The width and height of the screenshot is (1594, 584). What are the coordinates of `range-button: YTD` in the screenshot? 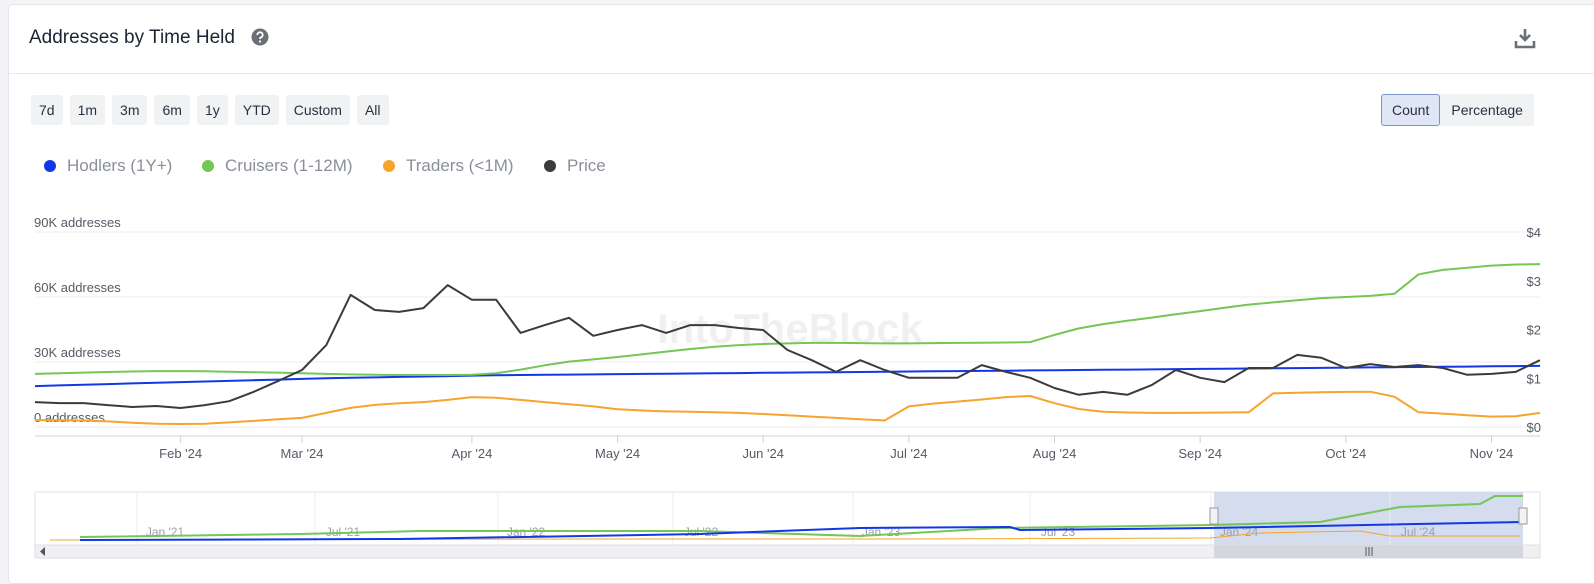 It's located at (256, 110).